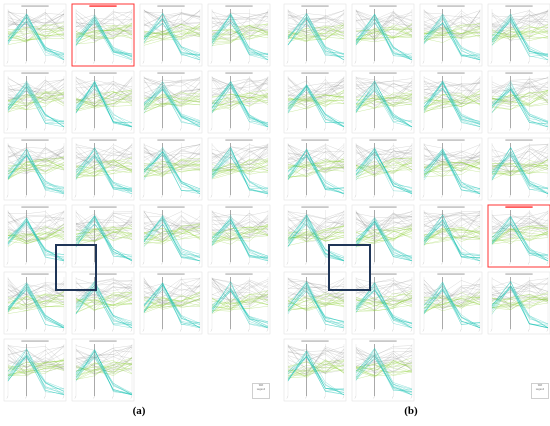 This screenshot has height=426, width=550. I want to click on legend-line-1: Wilt, so click(540, 385).